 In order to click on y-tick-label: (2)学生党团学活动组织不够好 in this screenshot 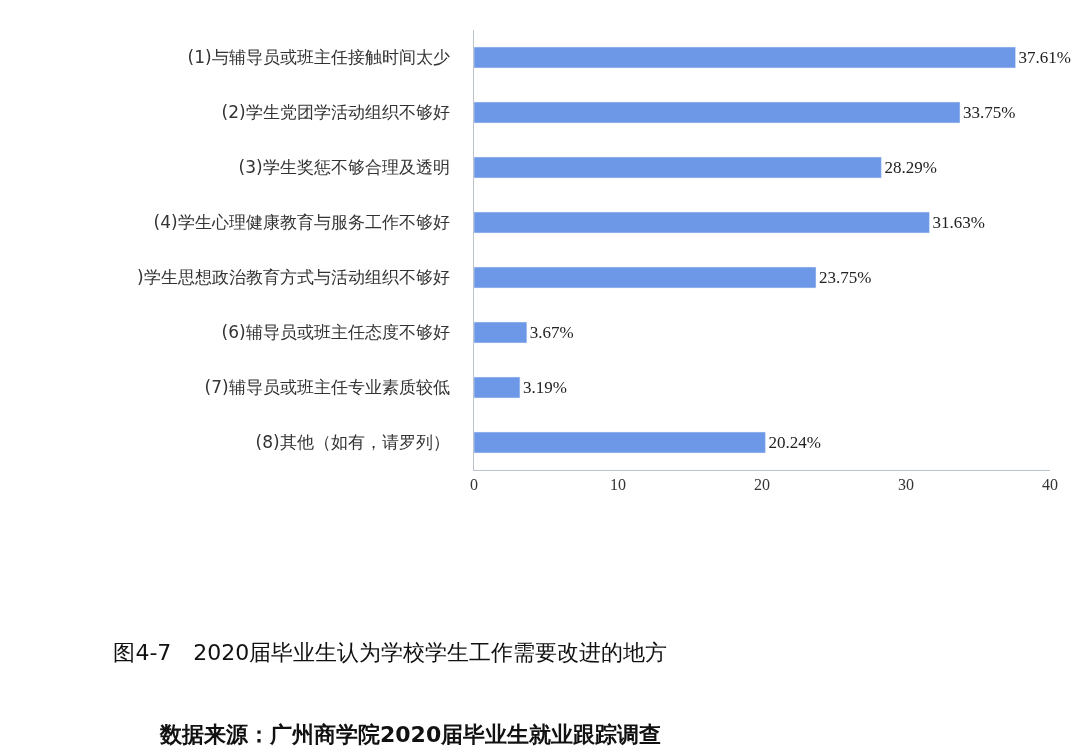, I will do `click(335, 112)`.